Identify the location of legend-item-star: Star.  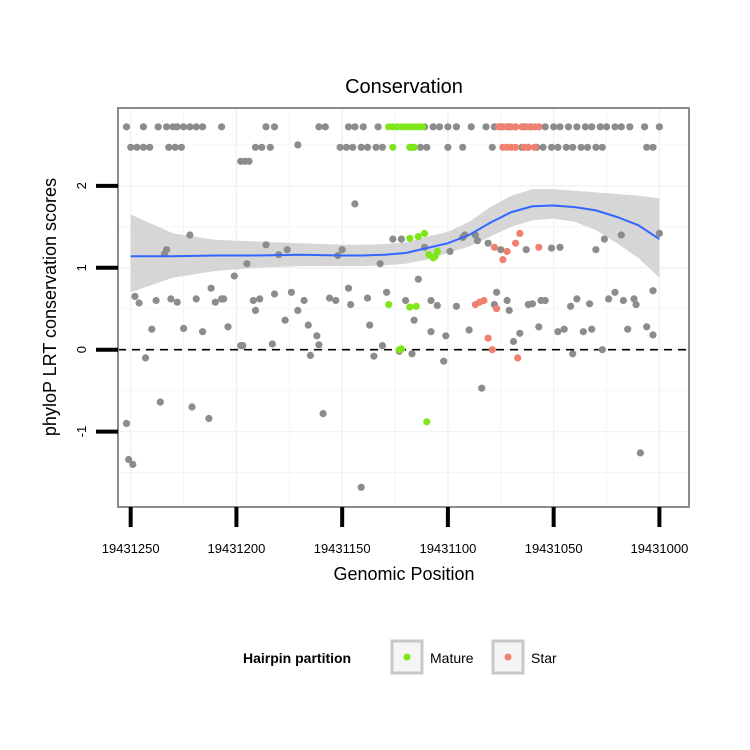
(524, 657).